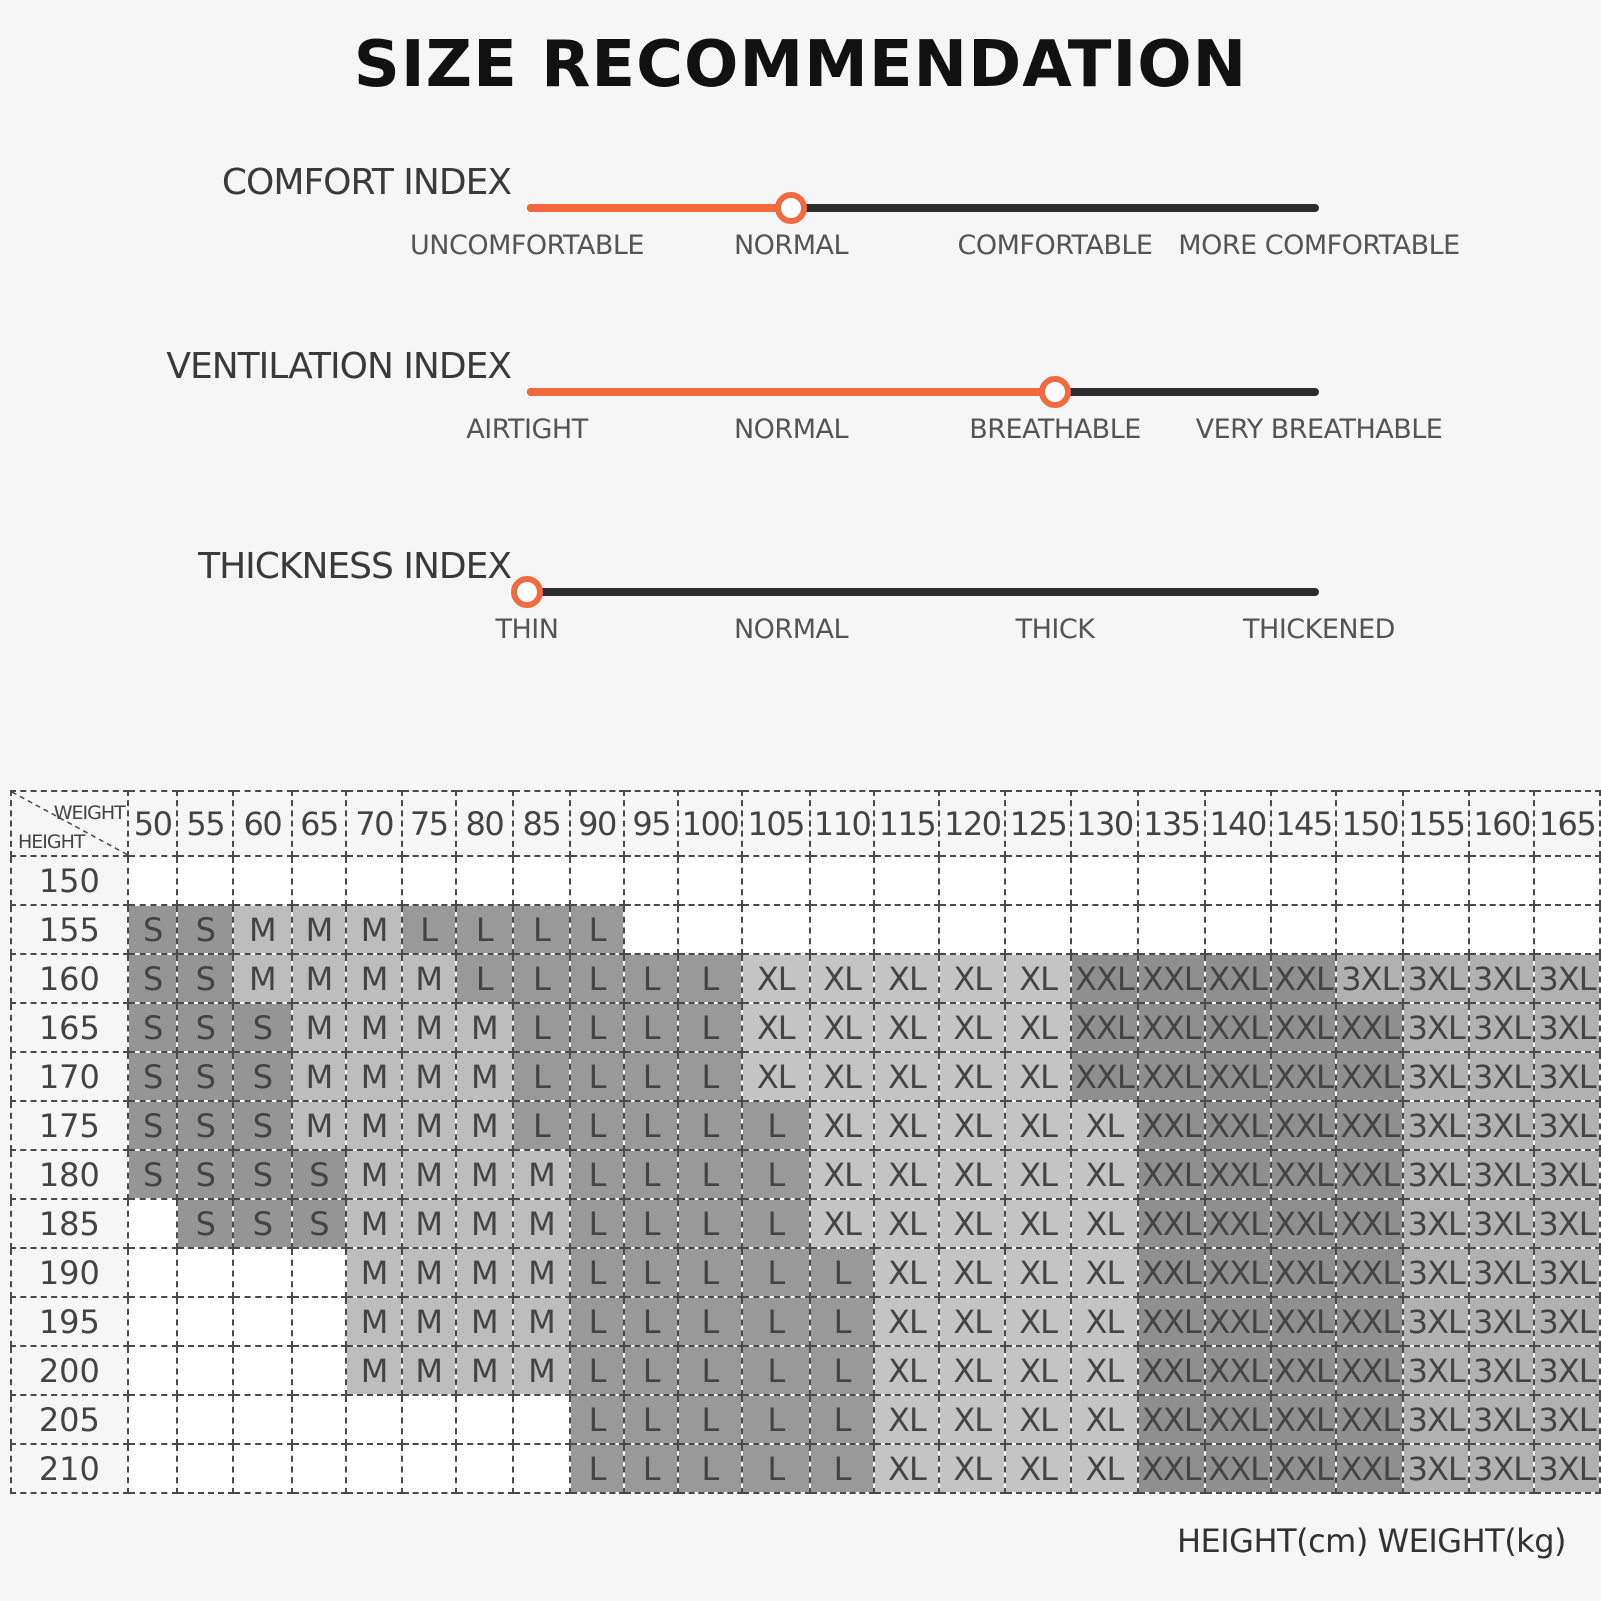 The image size is (1601, 1601). What do you see at coordinates (366, 182) in the screenshot?
I see `comfort-index-label: COMFORT INDEX` at bounding box center [366, 182].